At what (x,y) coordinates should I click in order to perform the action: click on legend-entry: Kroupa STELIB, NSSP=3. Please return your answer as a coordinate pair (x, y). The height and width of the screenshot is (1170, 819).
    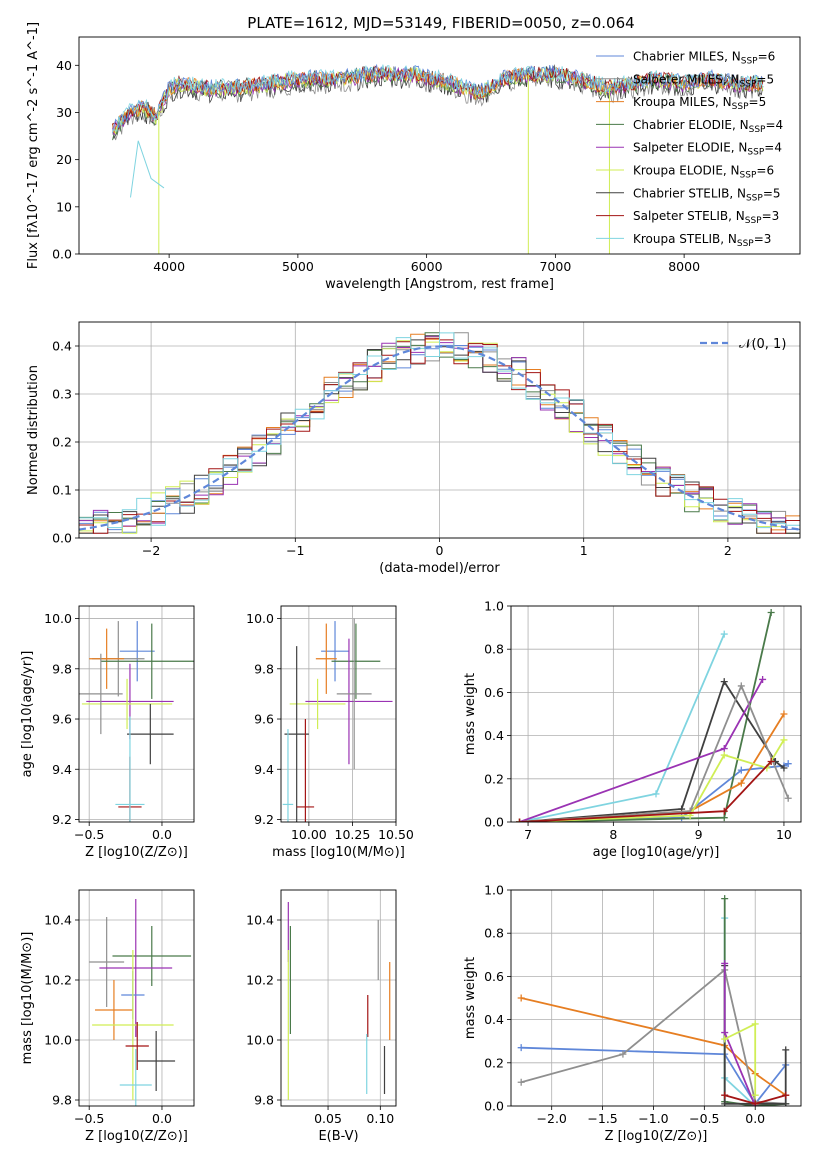
    Looking at the image, I should click on (702, 240).